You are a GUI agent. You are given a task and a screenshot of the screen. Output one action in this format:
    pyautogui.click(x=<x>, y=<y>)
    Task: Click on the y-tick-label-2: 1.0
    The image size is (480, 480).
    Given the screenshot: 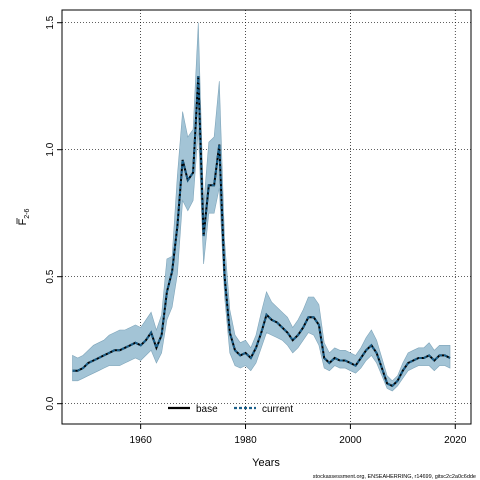 What is the action you would take?
    pyautogui.click(x=50, y=149)
    